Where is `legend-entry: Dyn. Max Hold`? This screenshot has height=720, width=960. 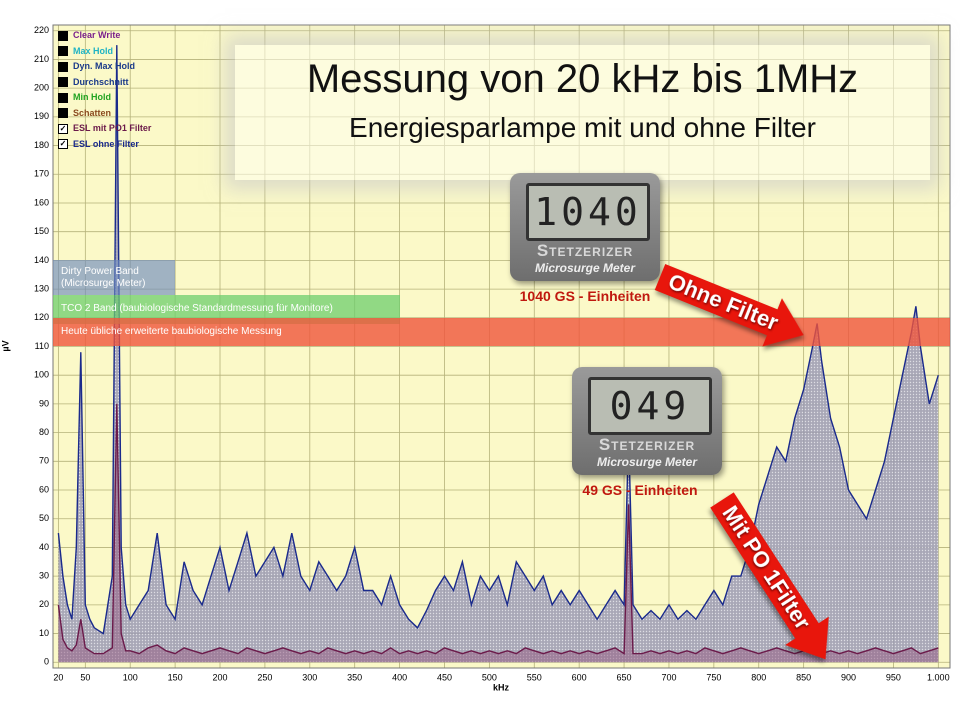 legend-entry: Dyn. Max Hold is located at coordinates (104, 67).